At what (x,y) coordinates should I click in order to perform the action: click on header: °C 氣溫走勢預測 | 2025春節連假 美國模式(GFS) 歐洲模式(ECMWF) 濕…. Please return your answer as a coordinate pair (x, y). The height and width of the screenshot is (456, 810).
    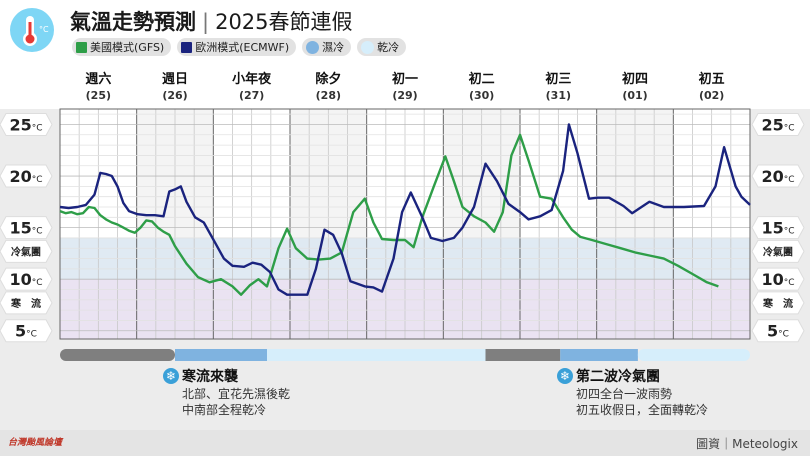
    Looking at the image, I should click on (405, 31).